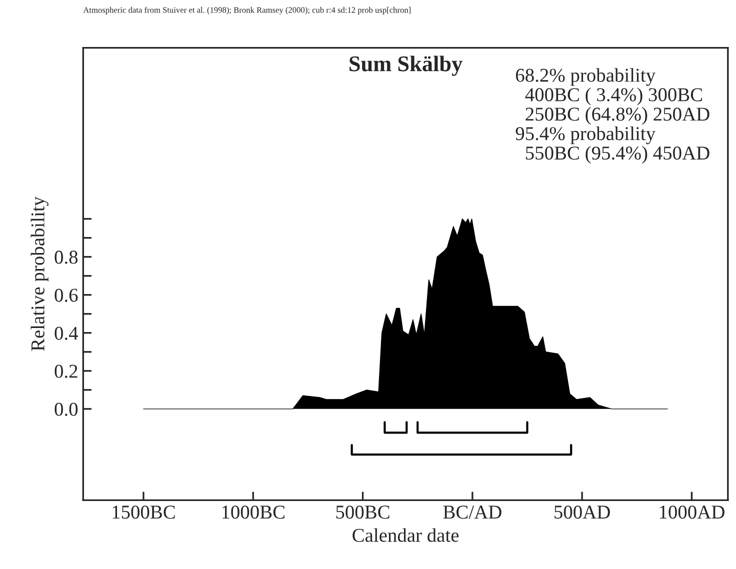  Describe the element at coordinates (586, 135) in the screenshot. I see `annotation: 95.4% probability` at that location.